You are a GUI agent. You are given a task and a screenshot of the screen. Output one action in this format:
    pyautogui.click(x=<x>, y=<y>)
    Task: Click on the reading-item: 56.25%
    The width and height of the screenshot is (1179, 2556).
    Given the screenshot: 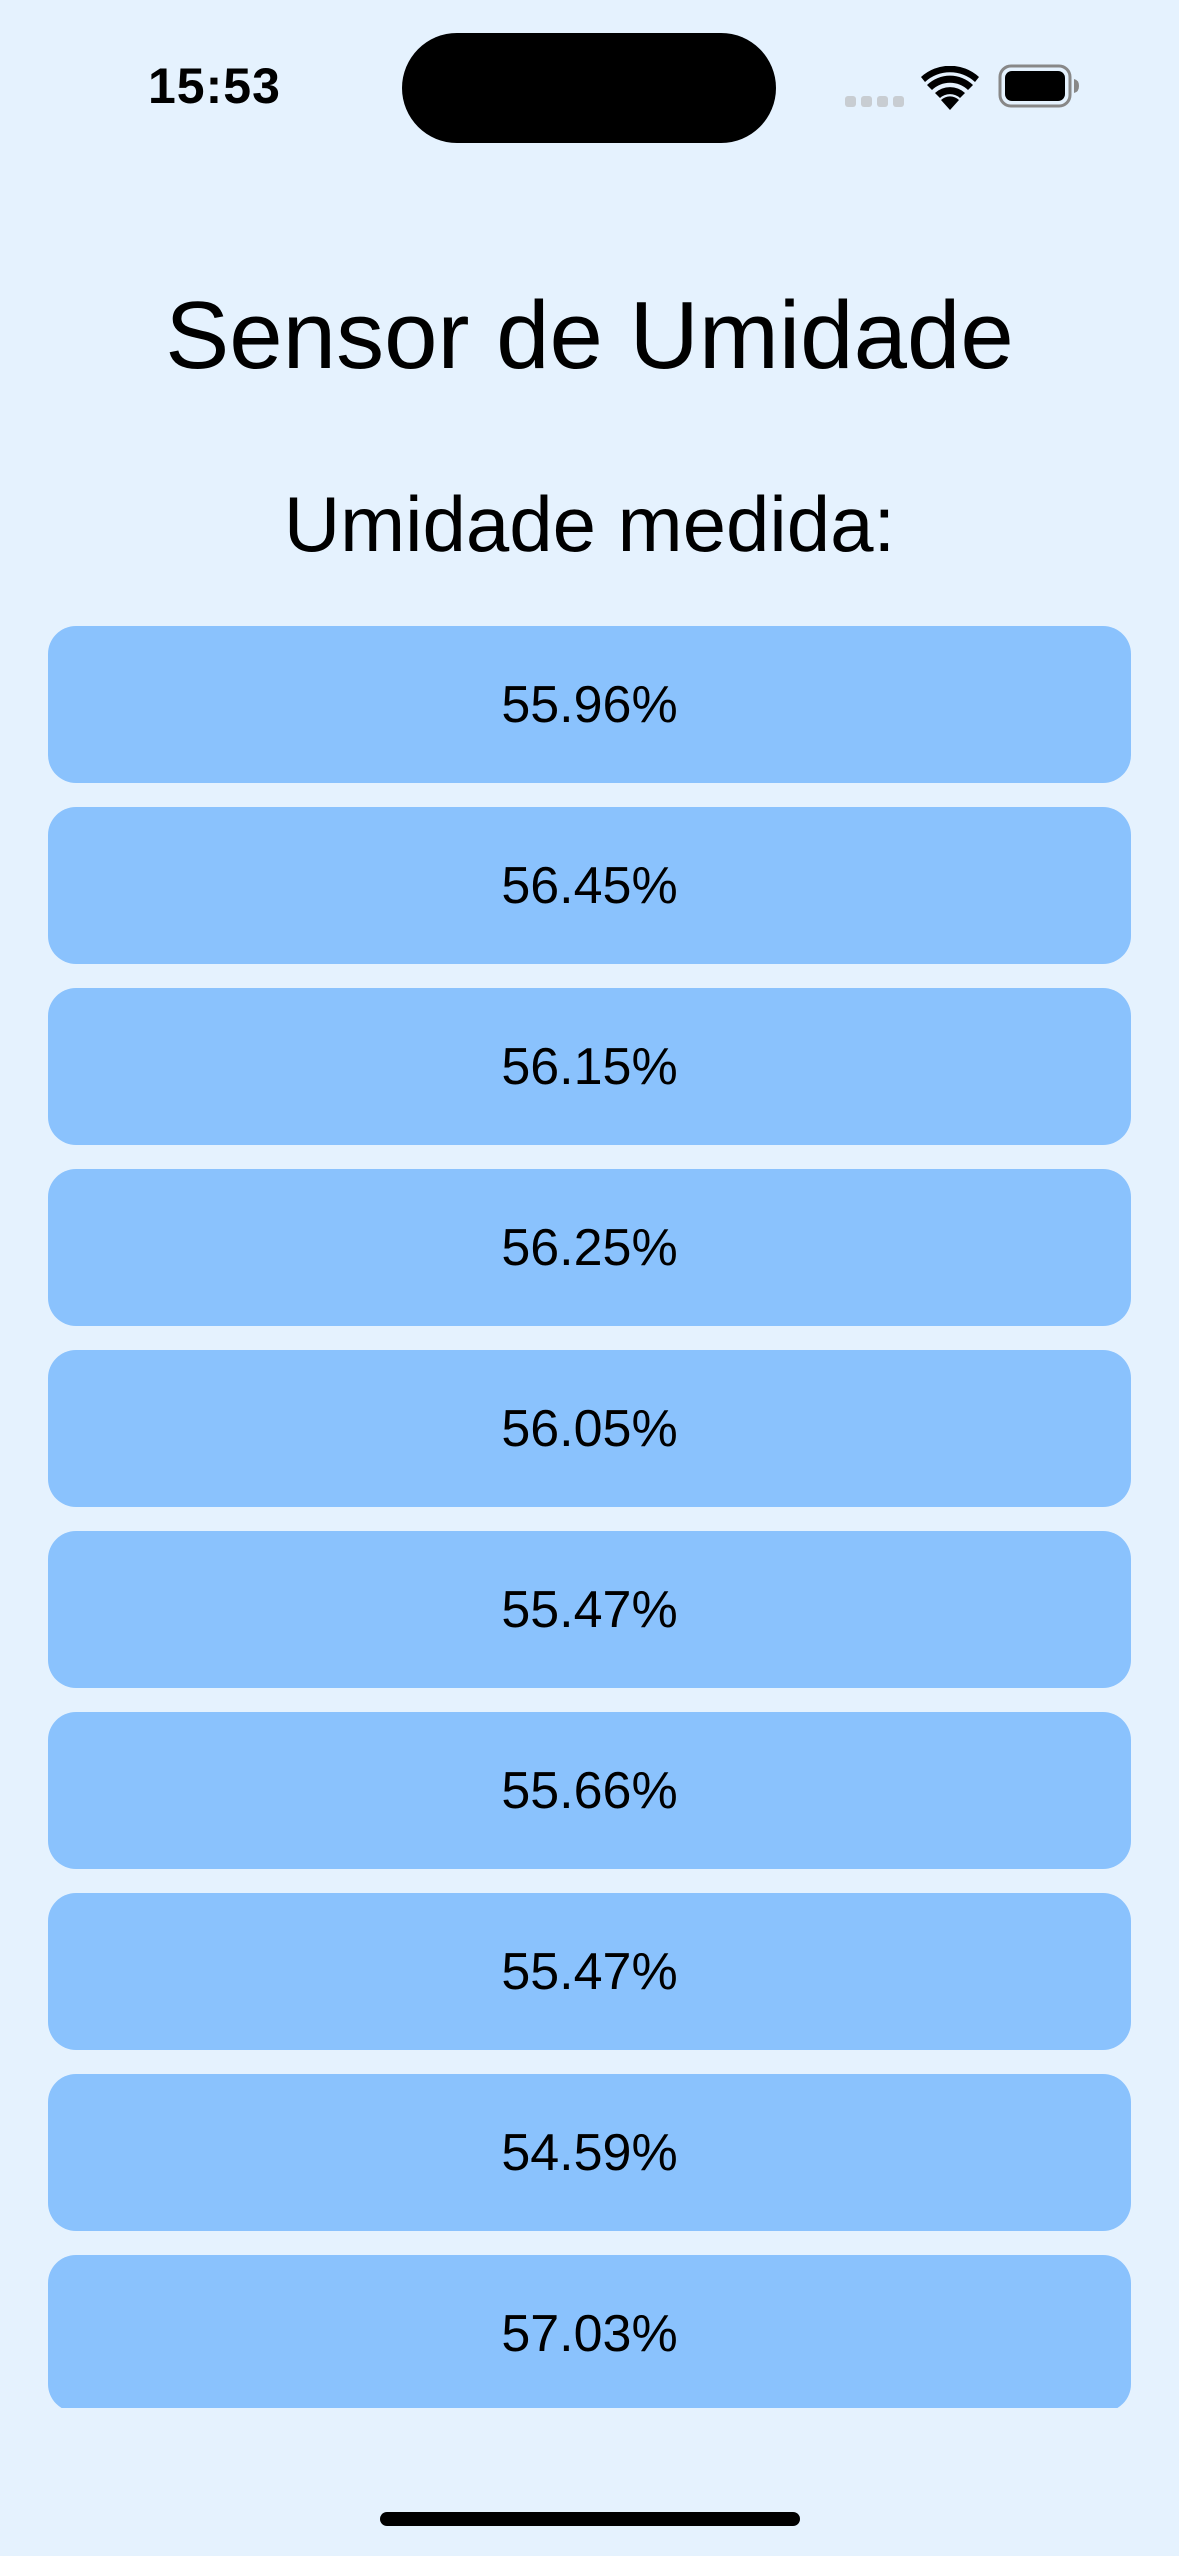 What is the action you would take?
    pyautogui.click(x=589, y=1247)
    